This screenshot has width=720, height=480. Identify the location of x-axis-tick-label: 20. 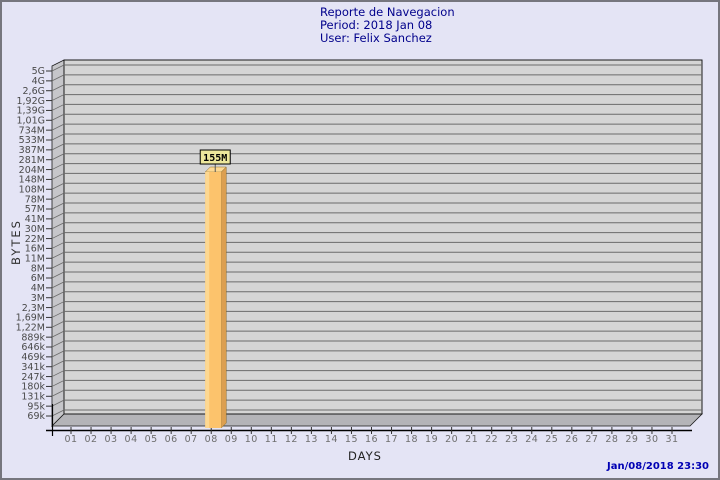
(451, 439).